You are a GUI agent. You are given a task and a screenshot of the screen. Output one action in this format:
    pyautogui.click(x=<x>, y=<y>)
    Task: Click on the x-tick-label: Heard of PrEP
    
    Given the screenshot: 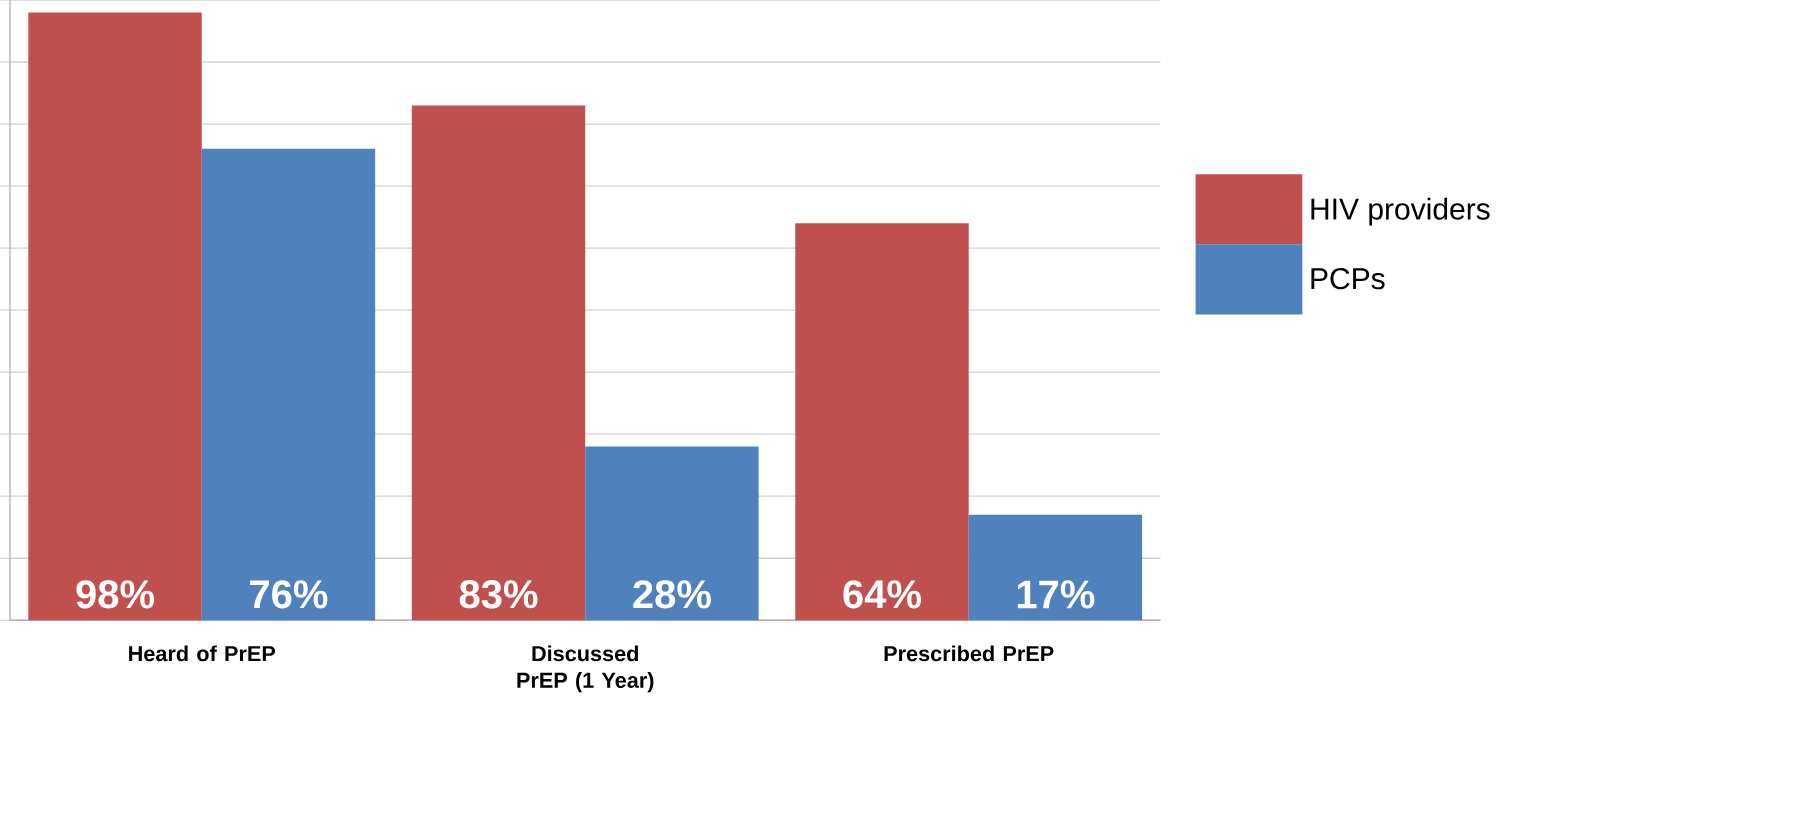 What is the action you would take?
    pyautogui.click(x=202, y=653)
    